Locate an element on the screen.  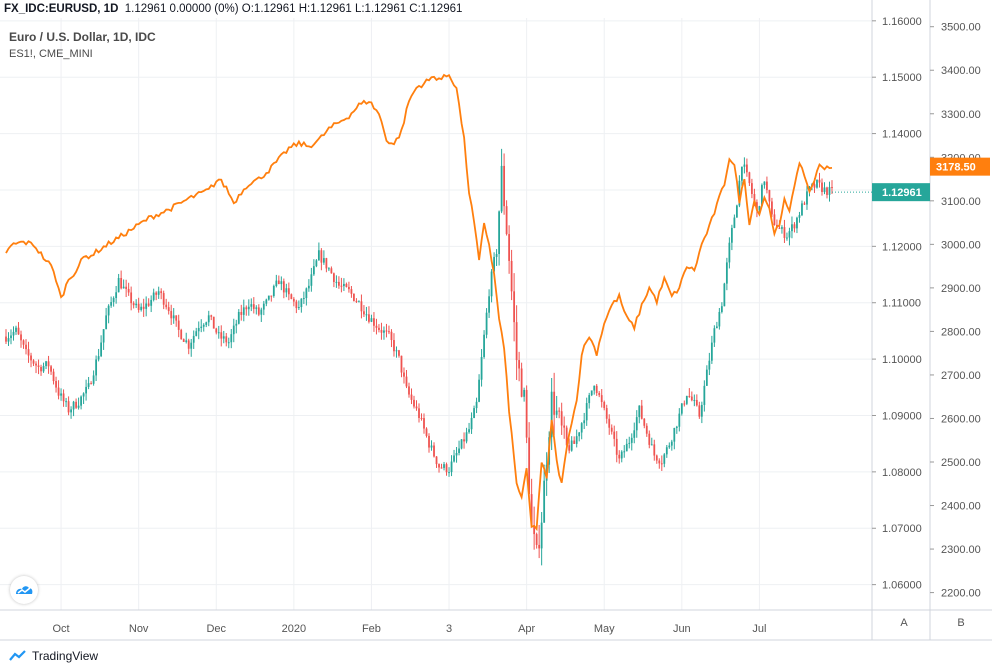
legend-compare: ES1!, CME_MINI is located at coordinates (51, 54).